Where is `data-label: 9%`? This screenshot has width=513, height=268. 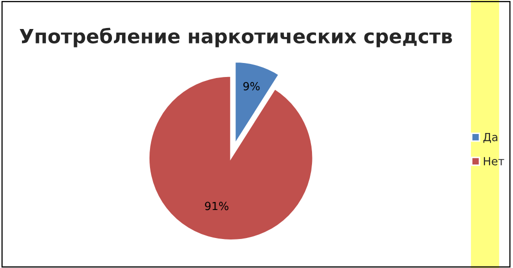 data-label: 9% is located at coordinates (251, 86).